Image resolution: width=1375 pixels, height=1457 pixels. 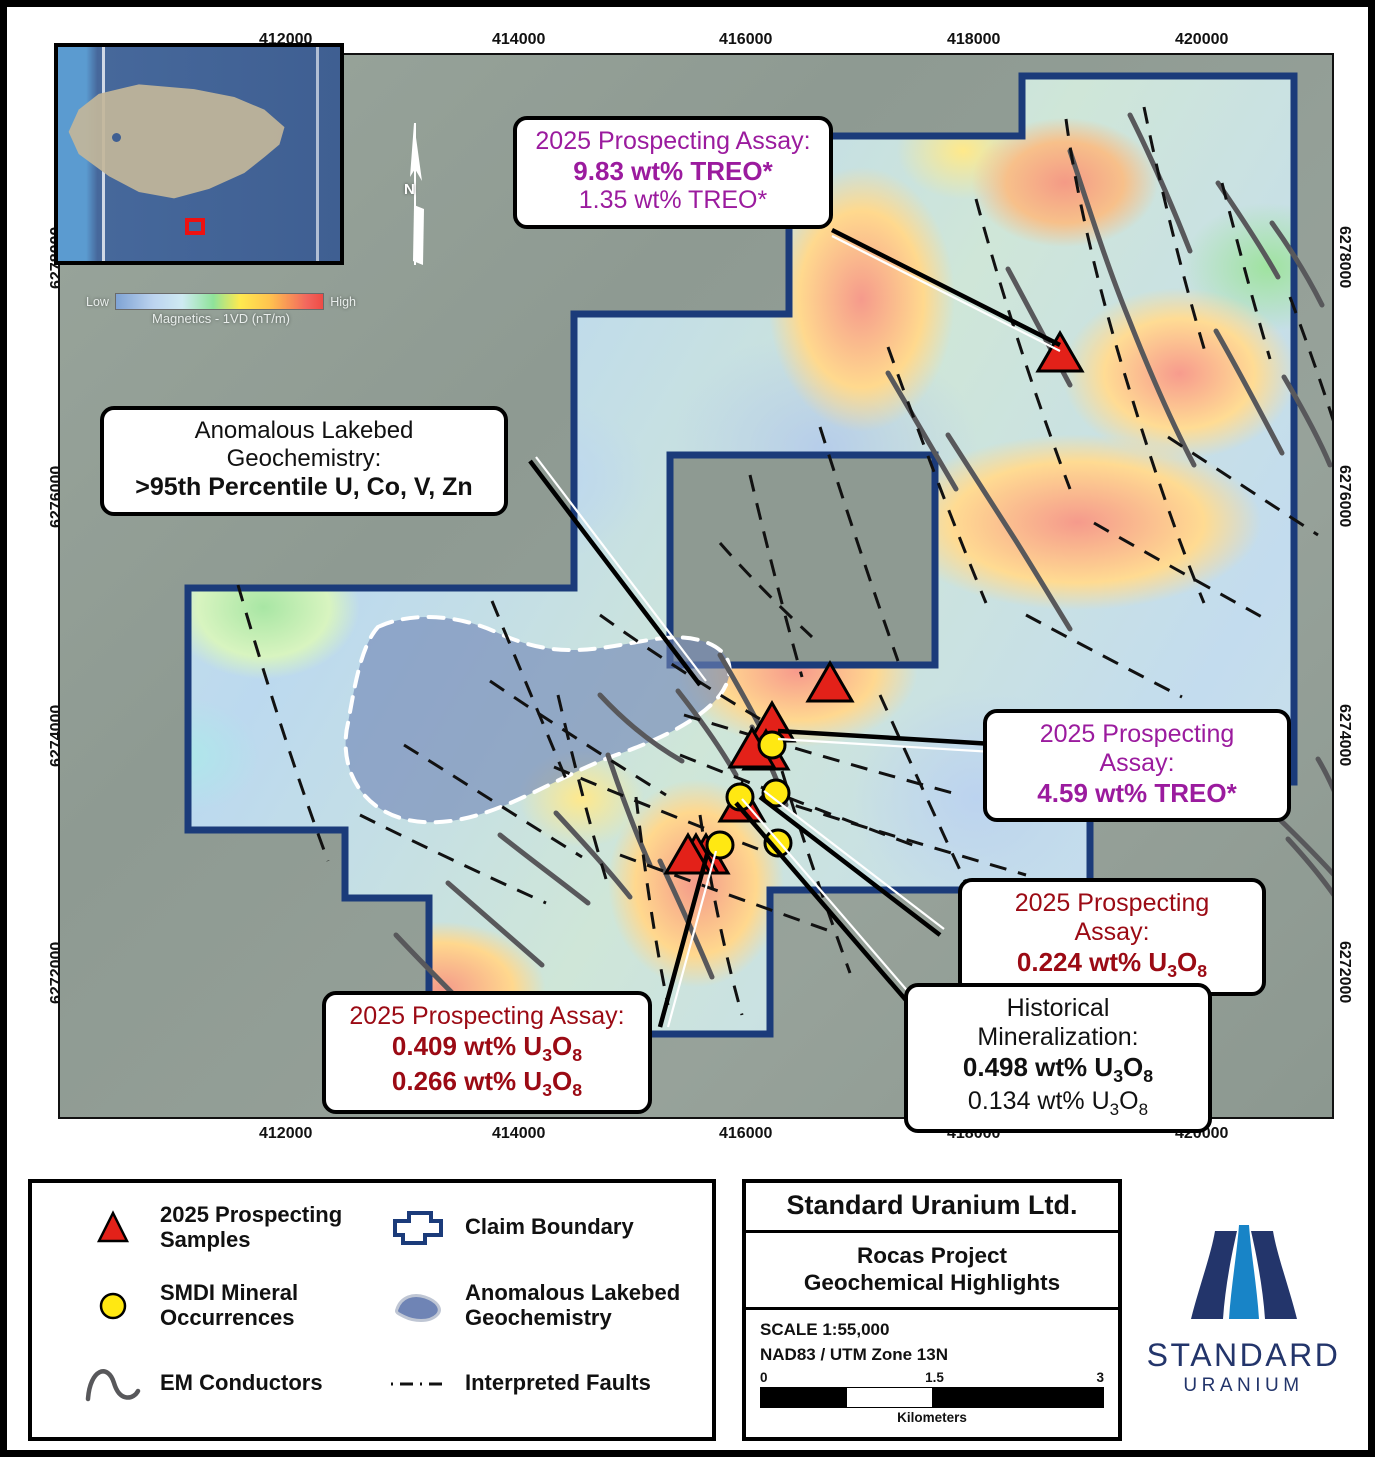 What do you see at coordinates (97, 301) in the screenshot?
I see `colorbar-low-label: Low` at bounding box center [97, 301].